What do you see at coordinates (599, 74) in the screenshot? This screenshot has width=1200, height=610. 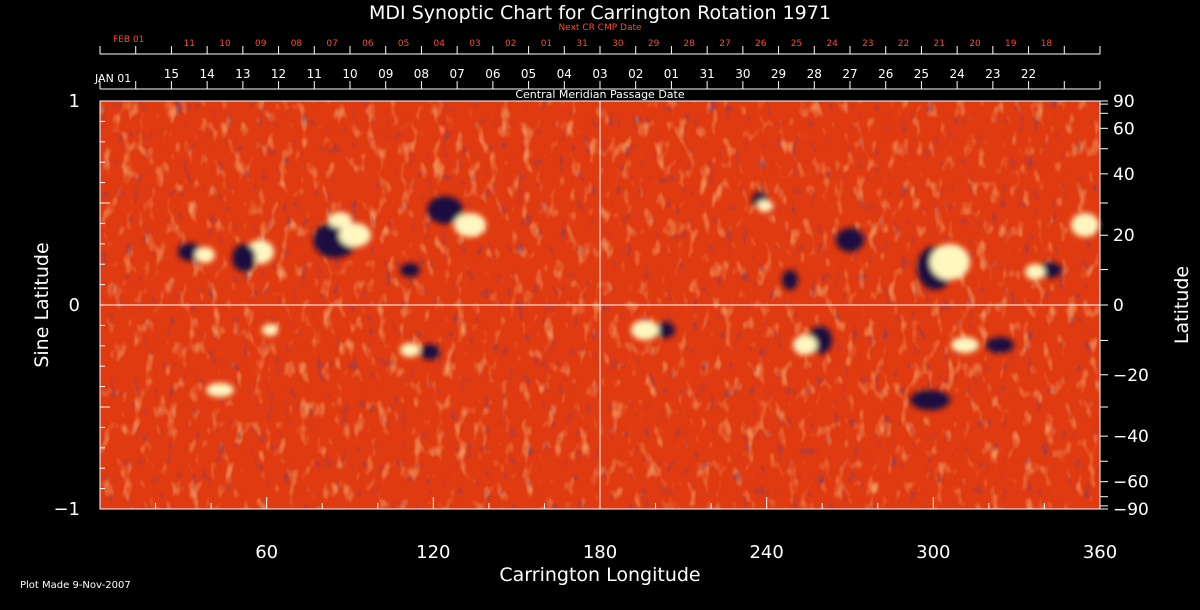 I see `cmp-date-label: 03` at bounding box center [599, 74].